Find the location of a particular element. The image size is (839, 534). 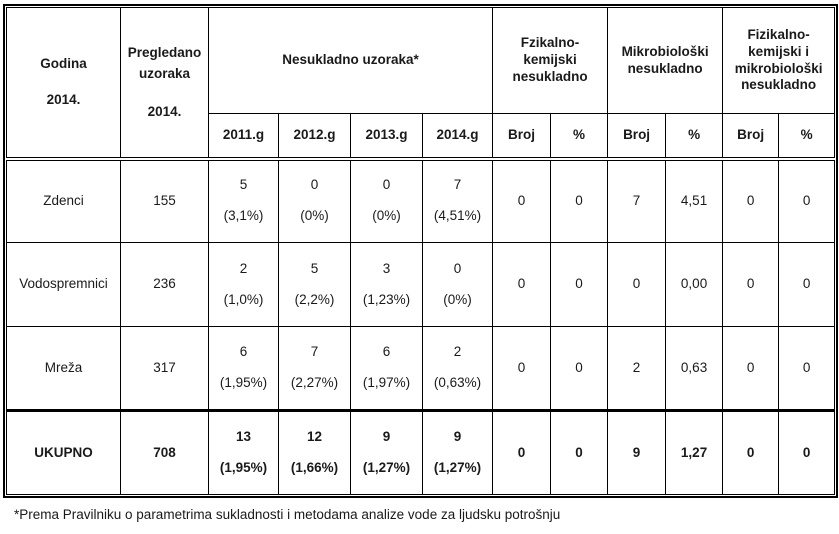

nesukladno-2011-cell: 2 (1,0%) is located at coordinates (243, 284).